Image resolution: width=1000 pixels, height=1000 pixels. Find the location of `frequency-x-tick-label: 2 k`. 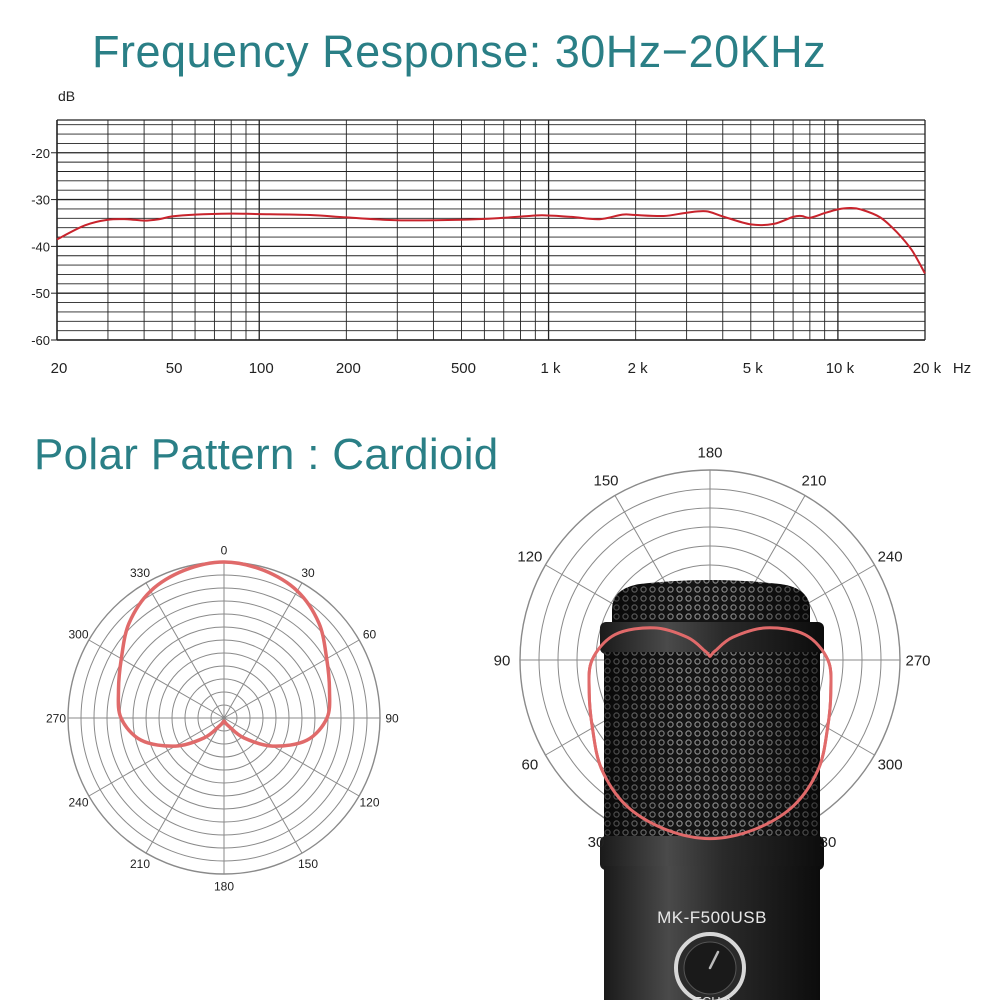

frequency-x-tick-label: 2 k is located at coordinates (638, 368).